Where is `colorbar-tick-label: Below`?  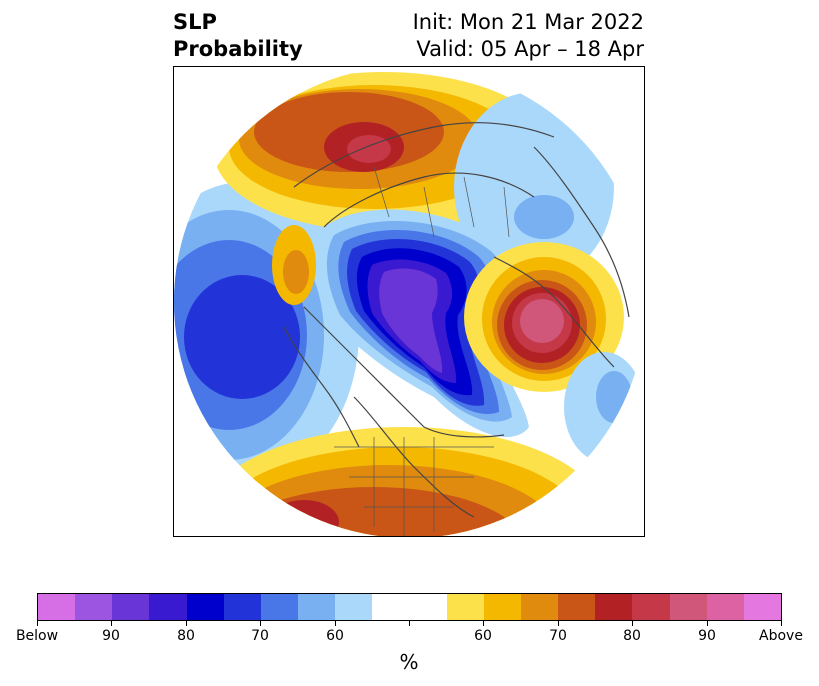
colorbar-tick-label: Below is located at coordinates (37, 636).